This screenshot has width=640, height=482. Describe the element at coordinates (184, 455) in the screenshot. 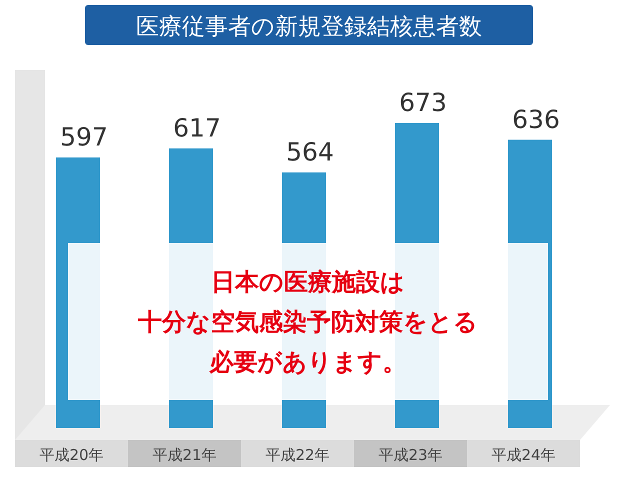

I see `x-tick-label: 平成21年` at that location.